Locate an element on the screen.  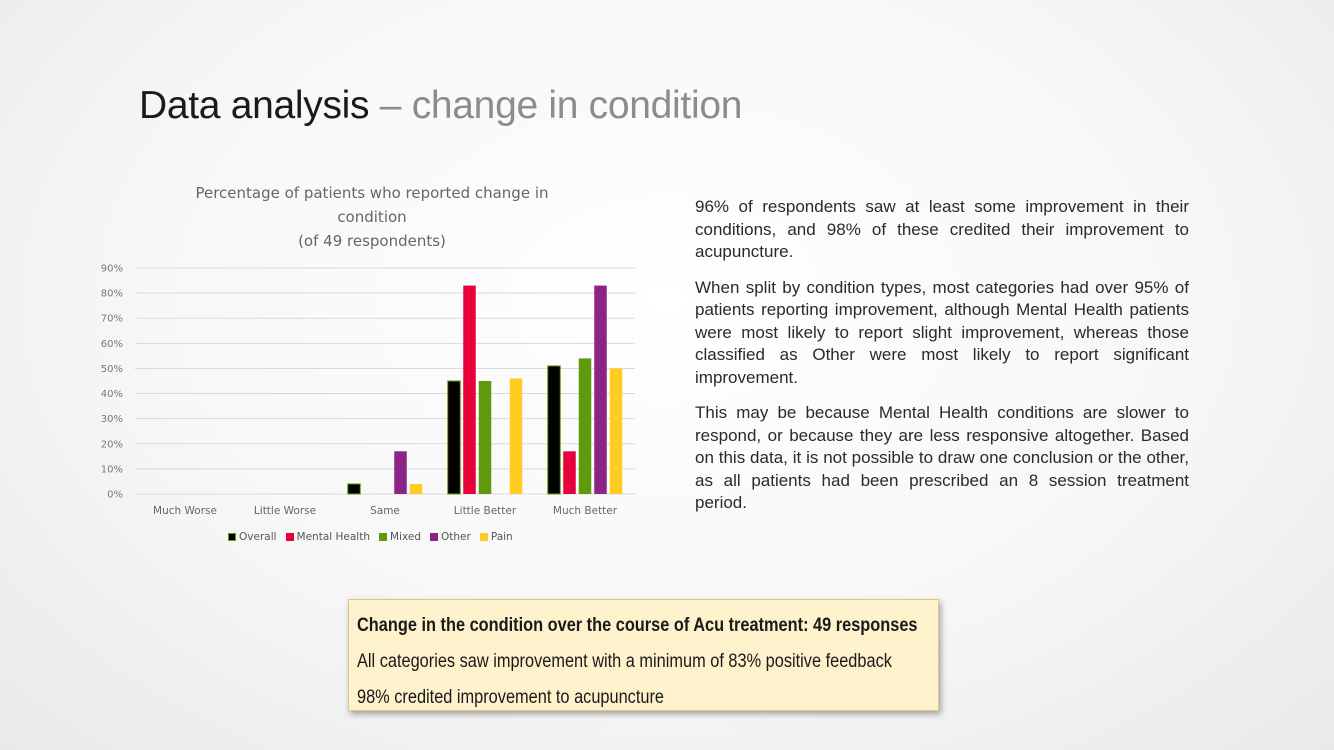
legend-item: Overall is located at coordinates (252, 537).